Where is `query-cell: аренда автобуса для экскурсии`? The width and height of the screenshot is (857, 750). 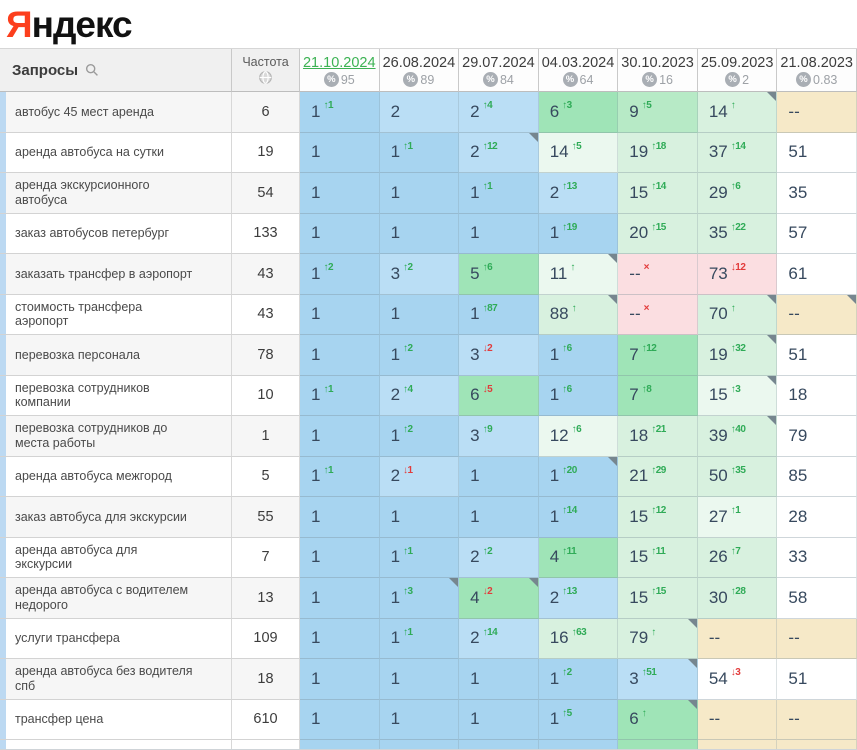 query-cell: аренда автобуса для экскурсии is located at coordinates (116, 557).